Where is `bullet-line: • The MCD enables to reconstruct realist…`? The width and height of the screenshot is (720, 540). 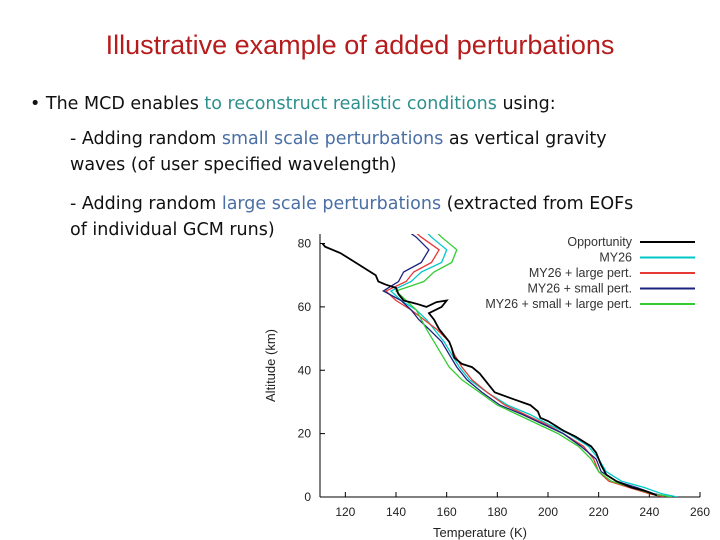
bullet-line: • The MCD enables to reconstruct realist… is located at coordinates (293, 104).